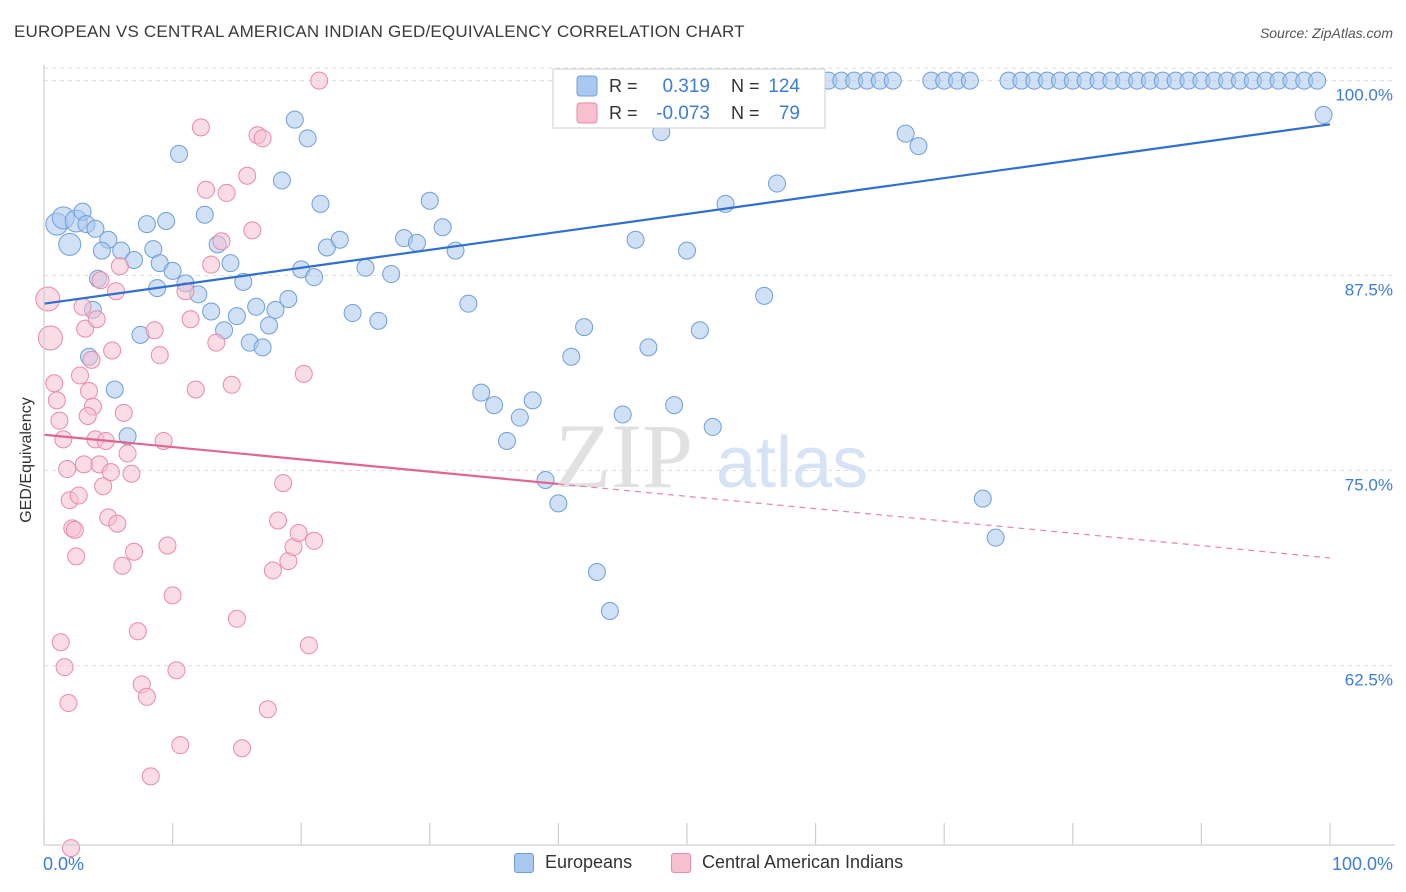 This screenshot has height=892, width=1406. I want to click on x-tick-label: 100.0%, so click(1362, 864).